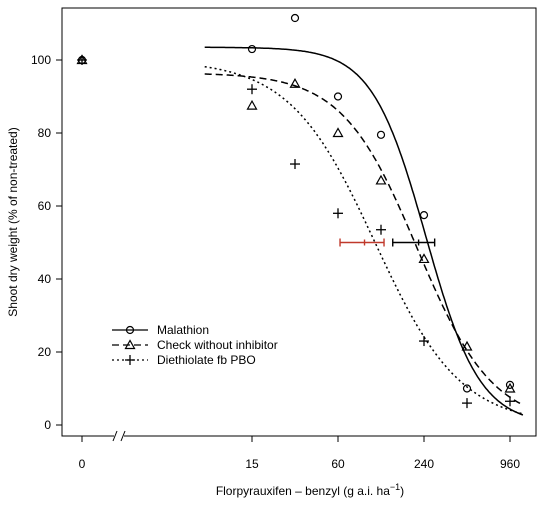 Image resolution: width=550 pixels, height=505 pixels. What do you see at coordinates (206, 360) in the screenshot?
I see `legend-label: Diethiolate fb PBO` at bounding box center [206, 360].